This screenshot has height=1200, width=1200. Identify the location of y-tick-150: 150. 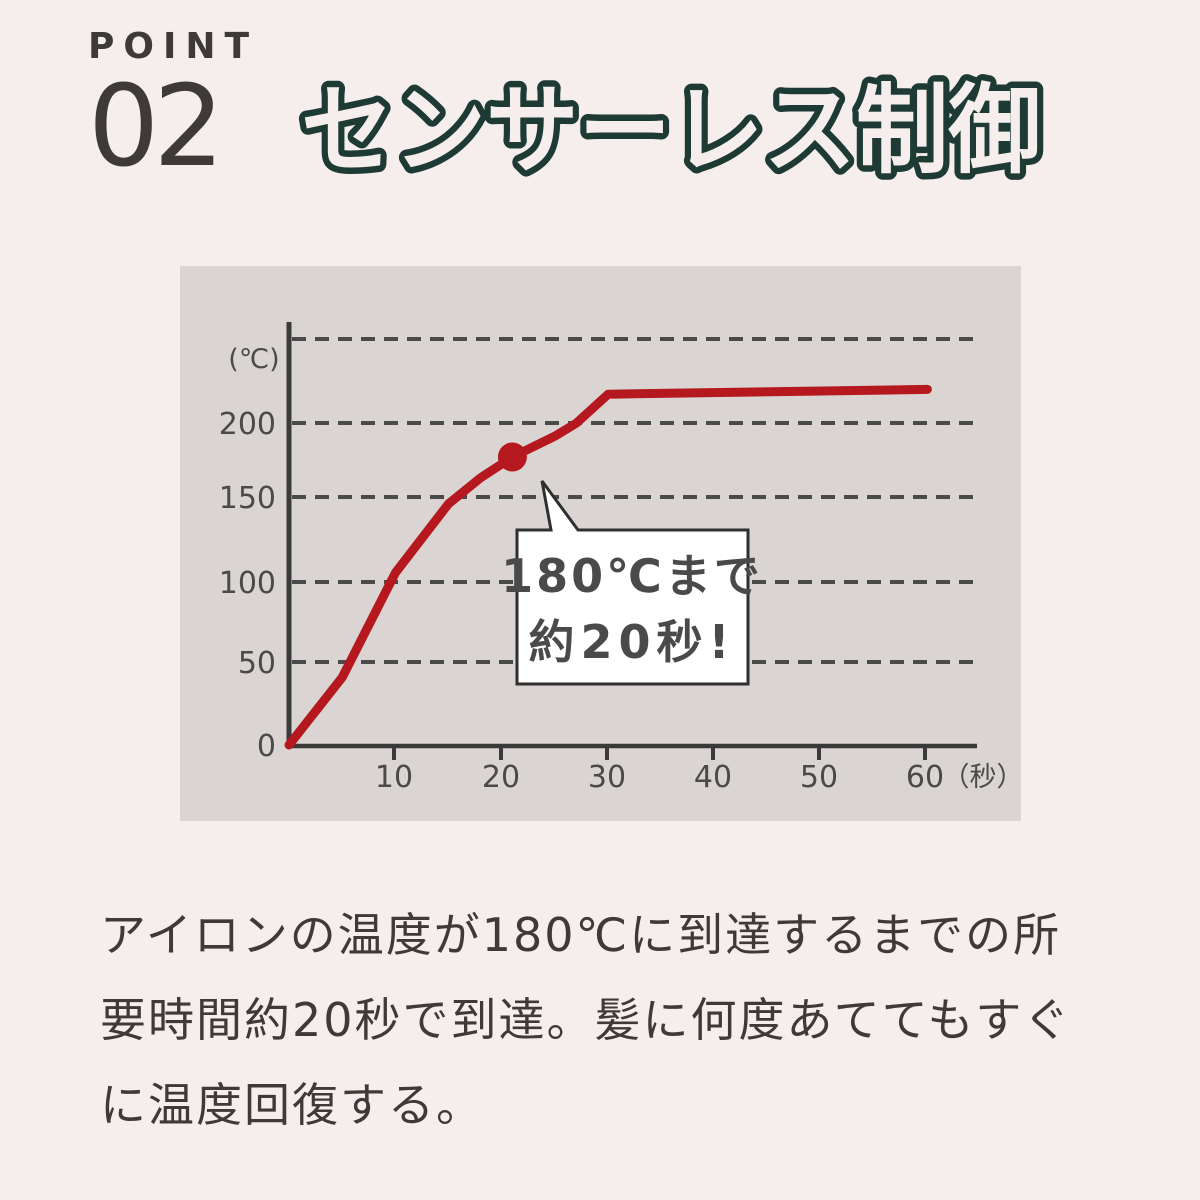
(247, 498).